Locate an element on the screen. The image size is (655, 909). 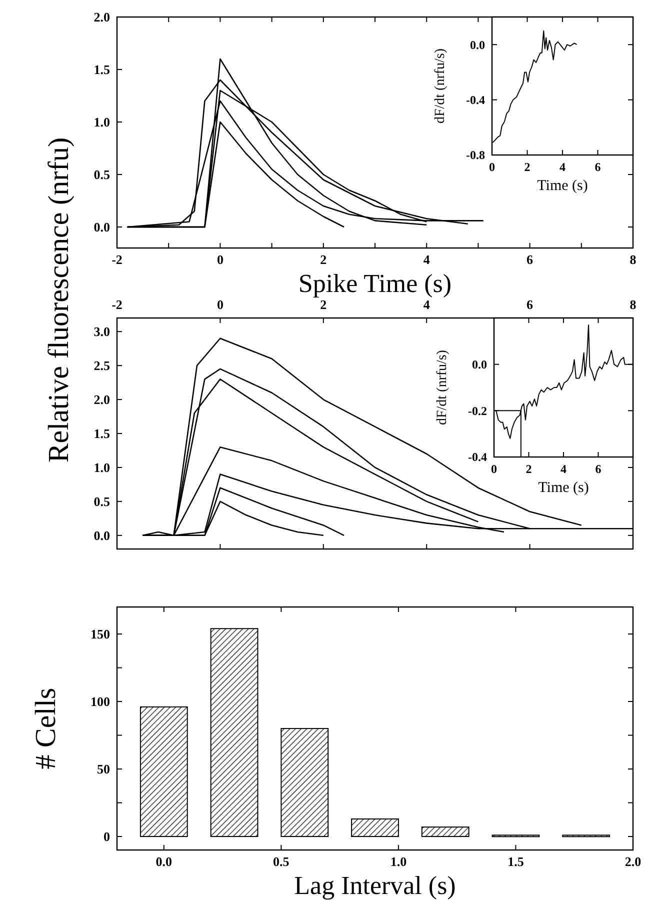
y-tick-label: 150 is located at coordinates (100, 634).